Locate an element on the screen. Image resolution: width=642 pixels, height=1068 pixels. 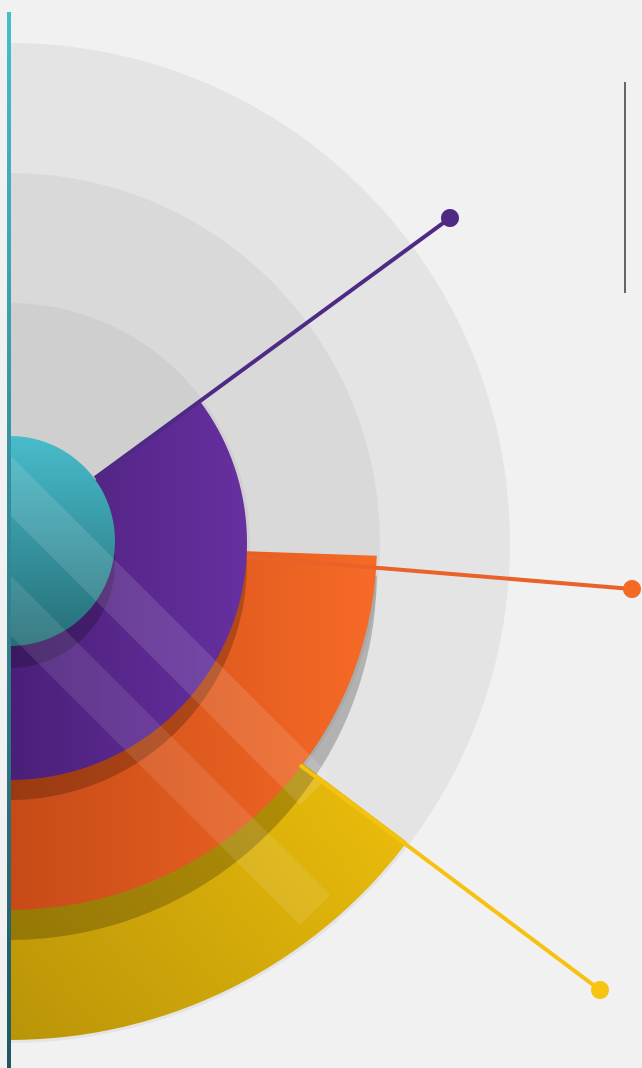
purple-pointer is located at coordinates (272, 348).